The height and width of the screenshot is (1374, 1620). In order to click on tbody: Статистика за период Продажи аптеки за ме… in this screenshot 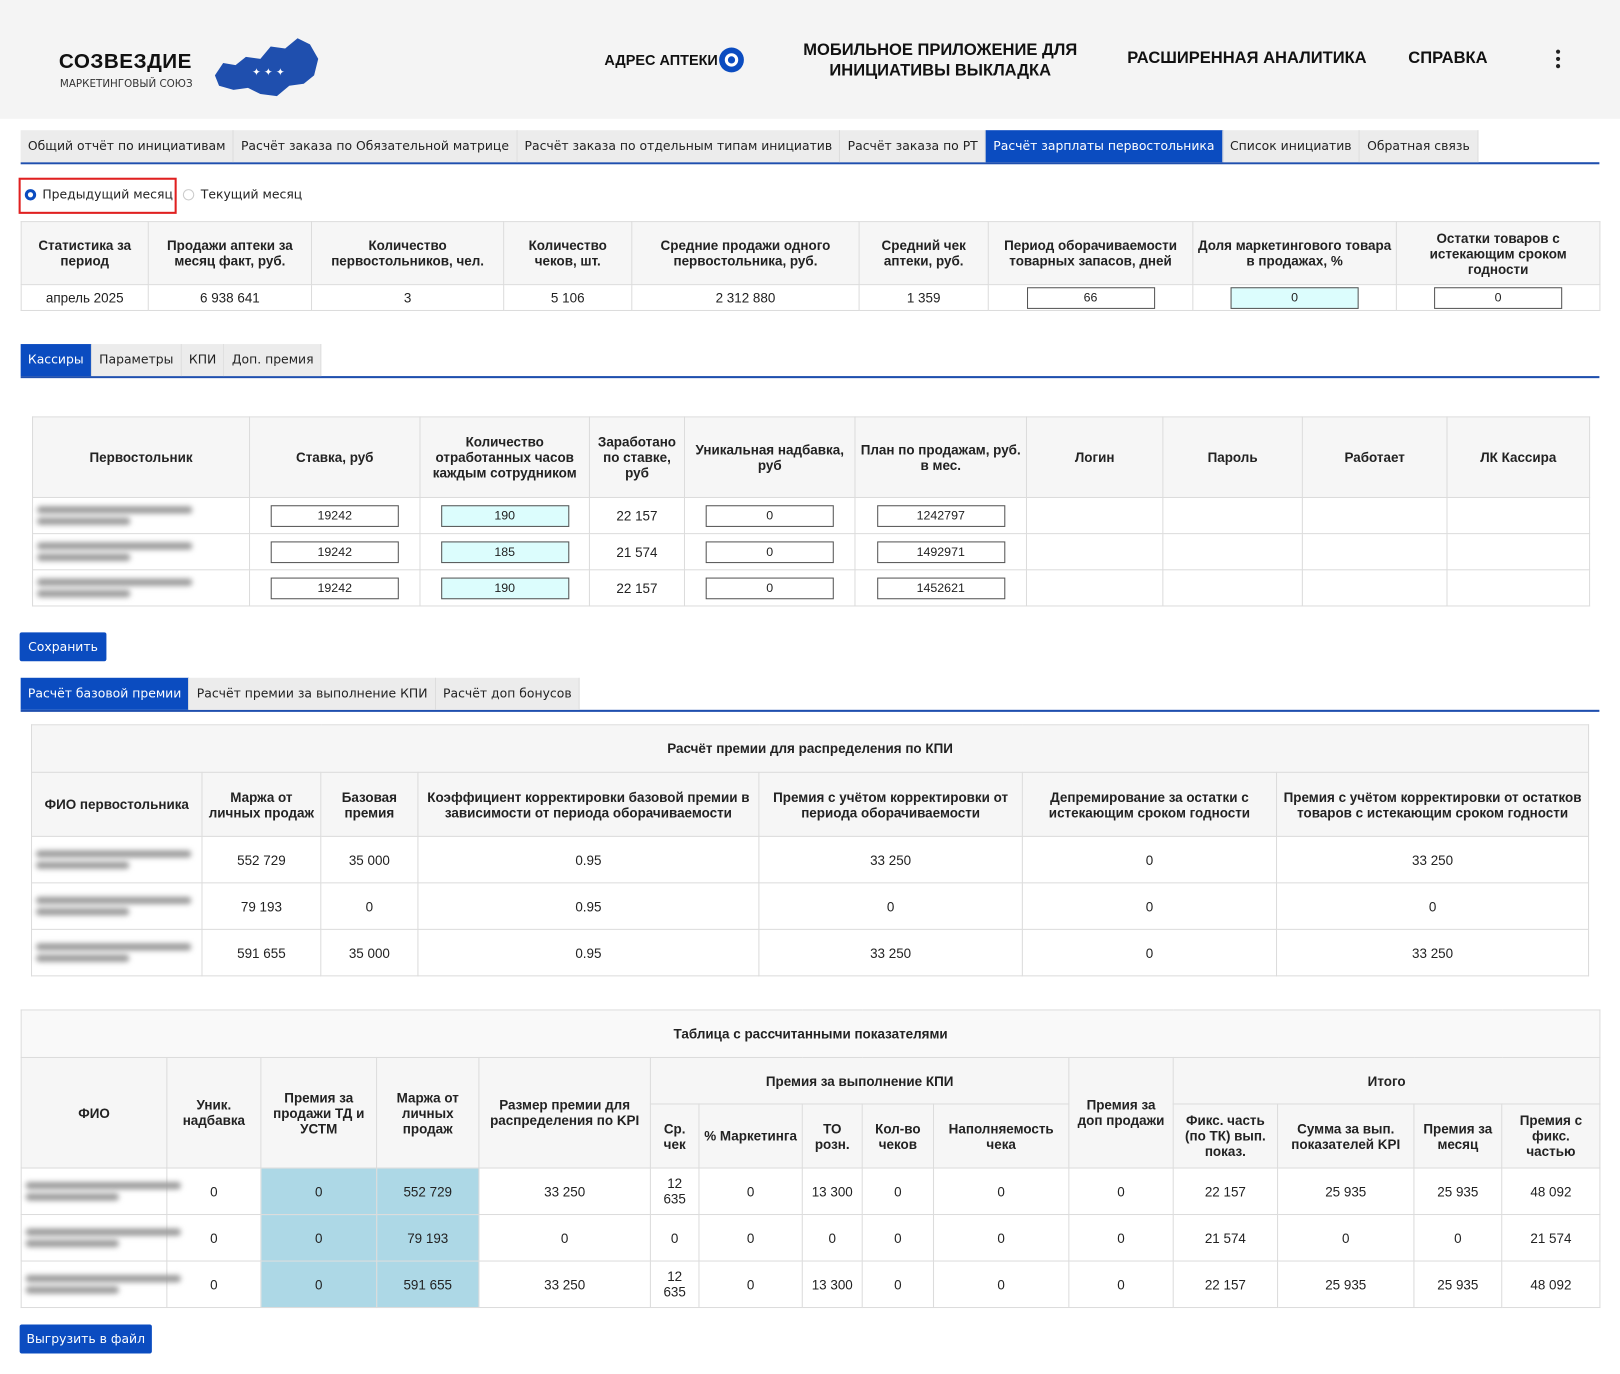, I will do `click(810, 266)`.